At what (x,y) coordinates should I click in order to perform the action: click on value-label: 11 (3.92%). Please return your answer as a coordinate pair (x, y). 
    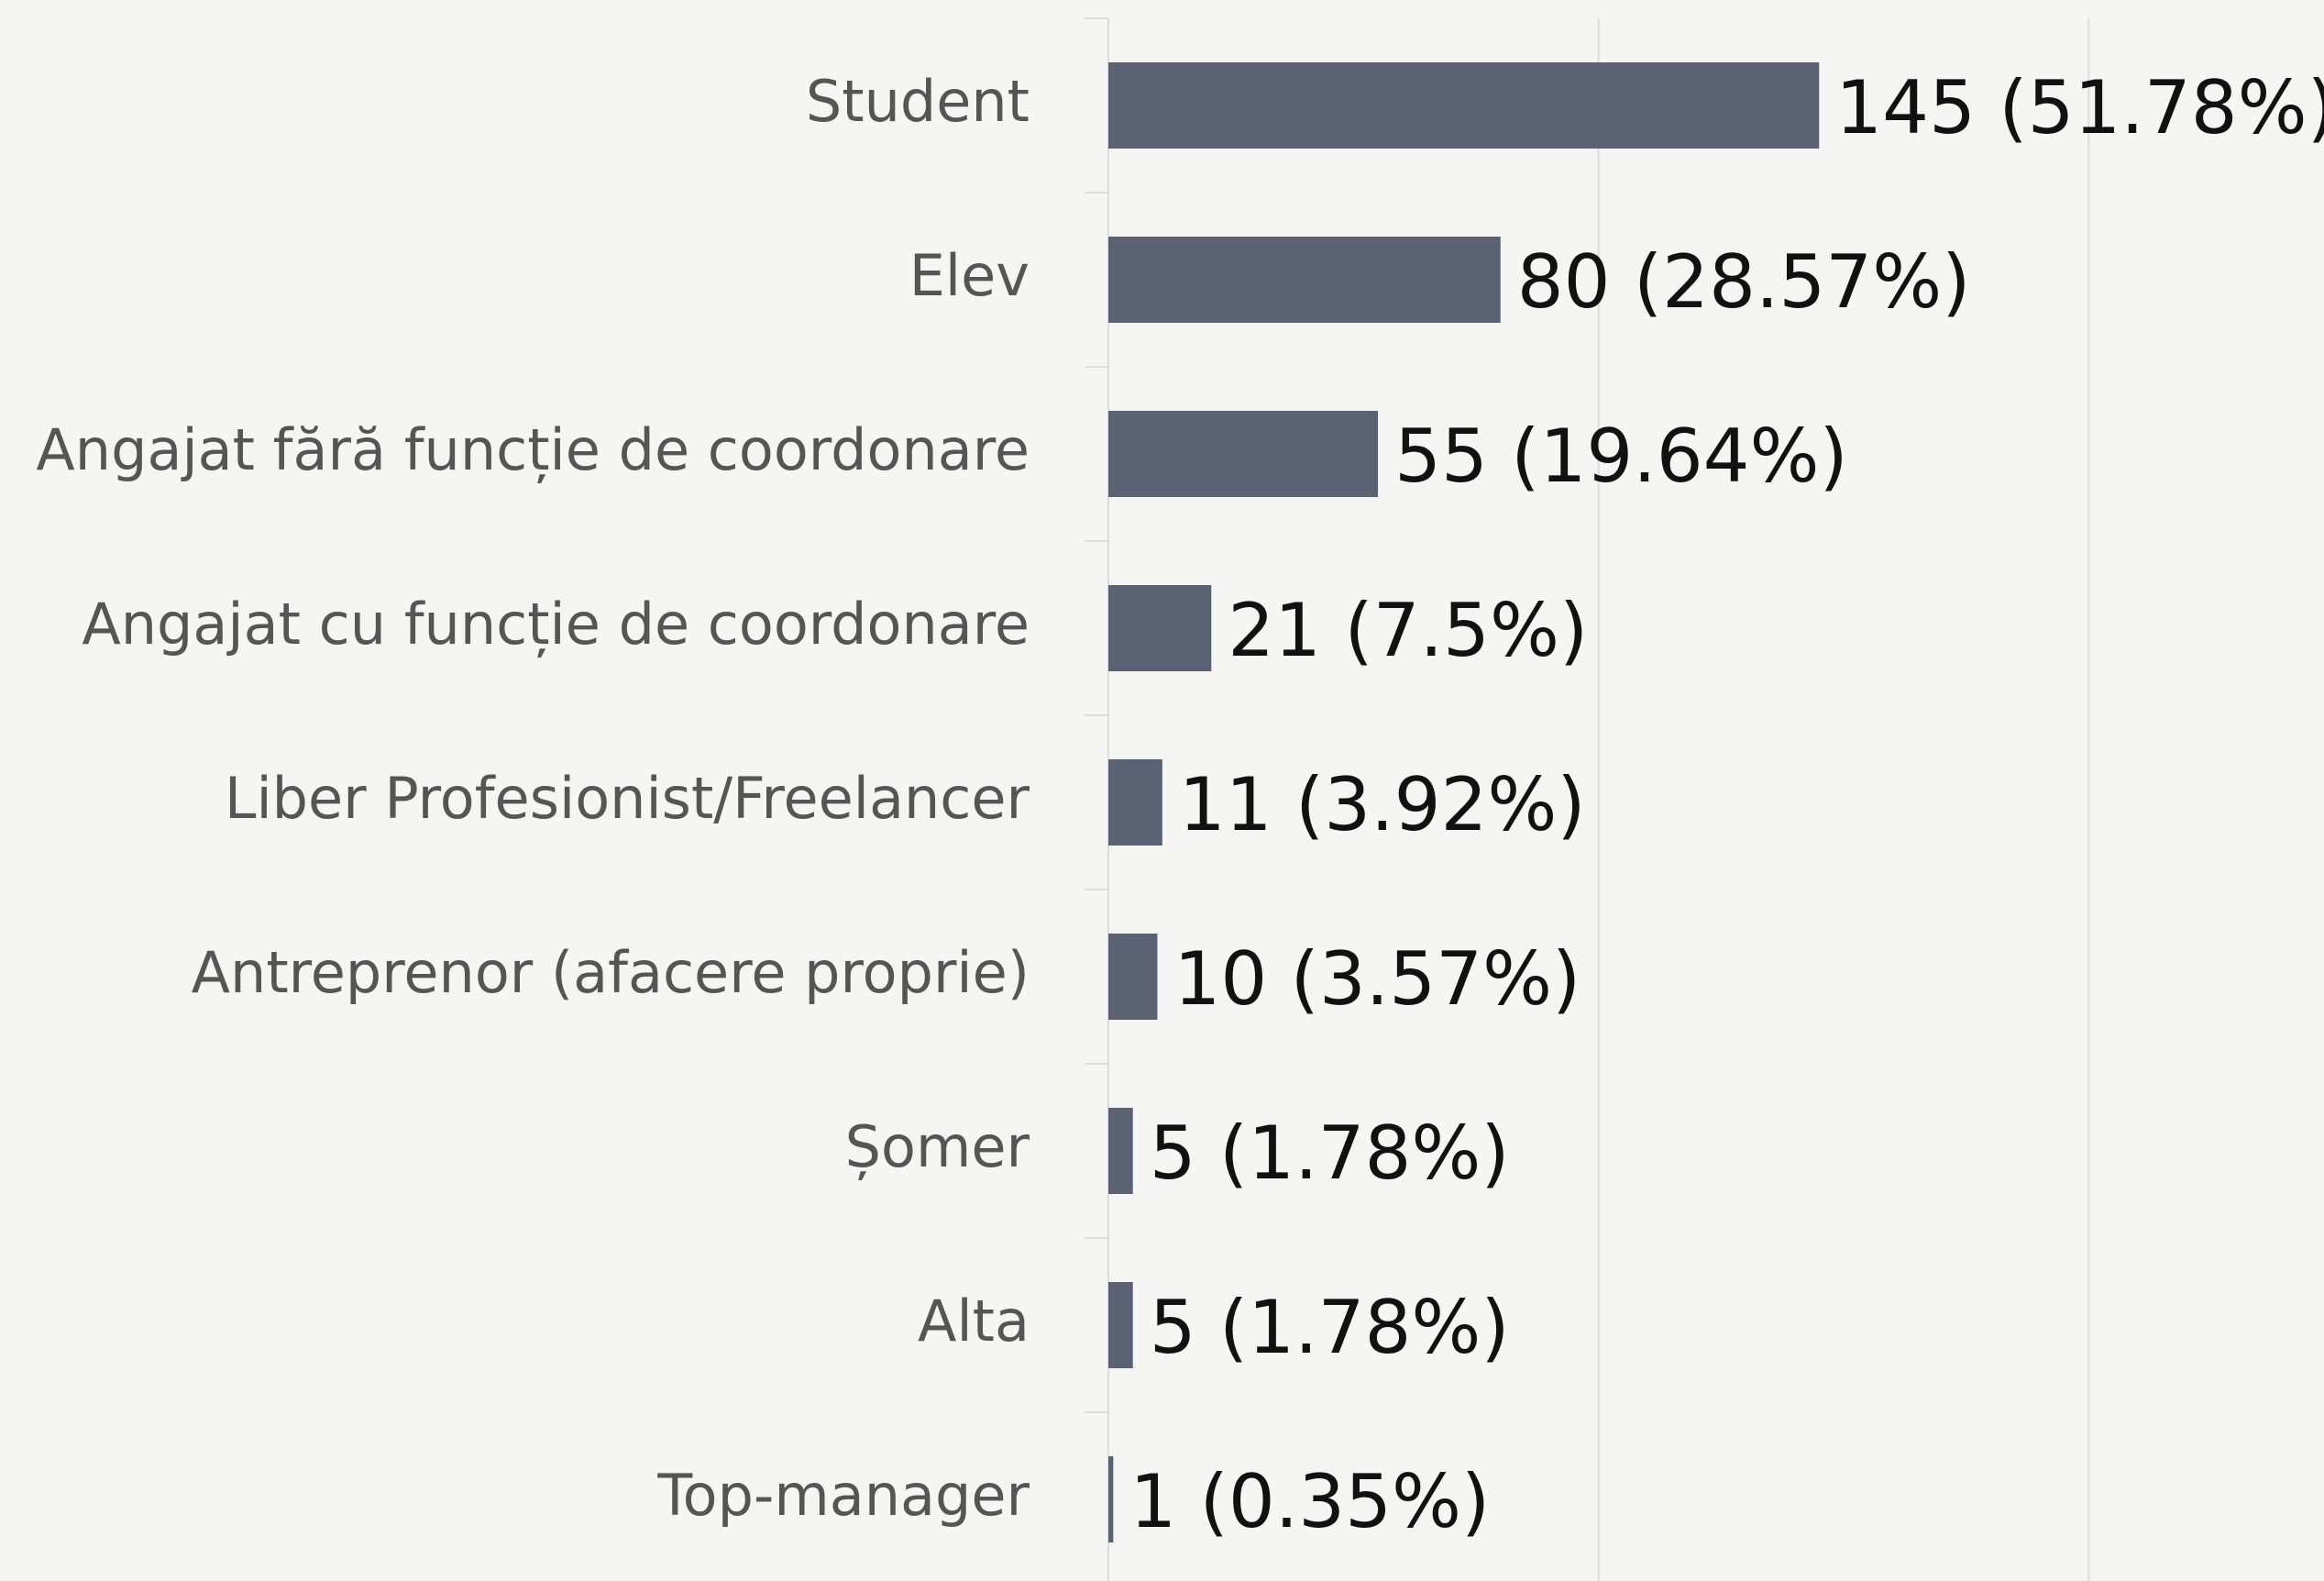
    Looking at the image, I should click on (1382, 804).